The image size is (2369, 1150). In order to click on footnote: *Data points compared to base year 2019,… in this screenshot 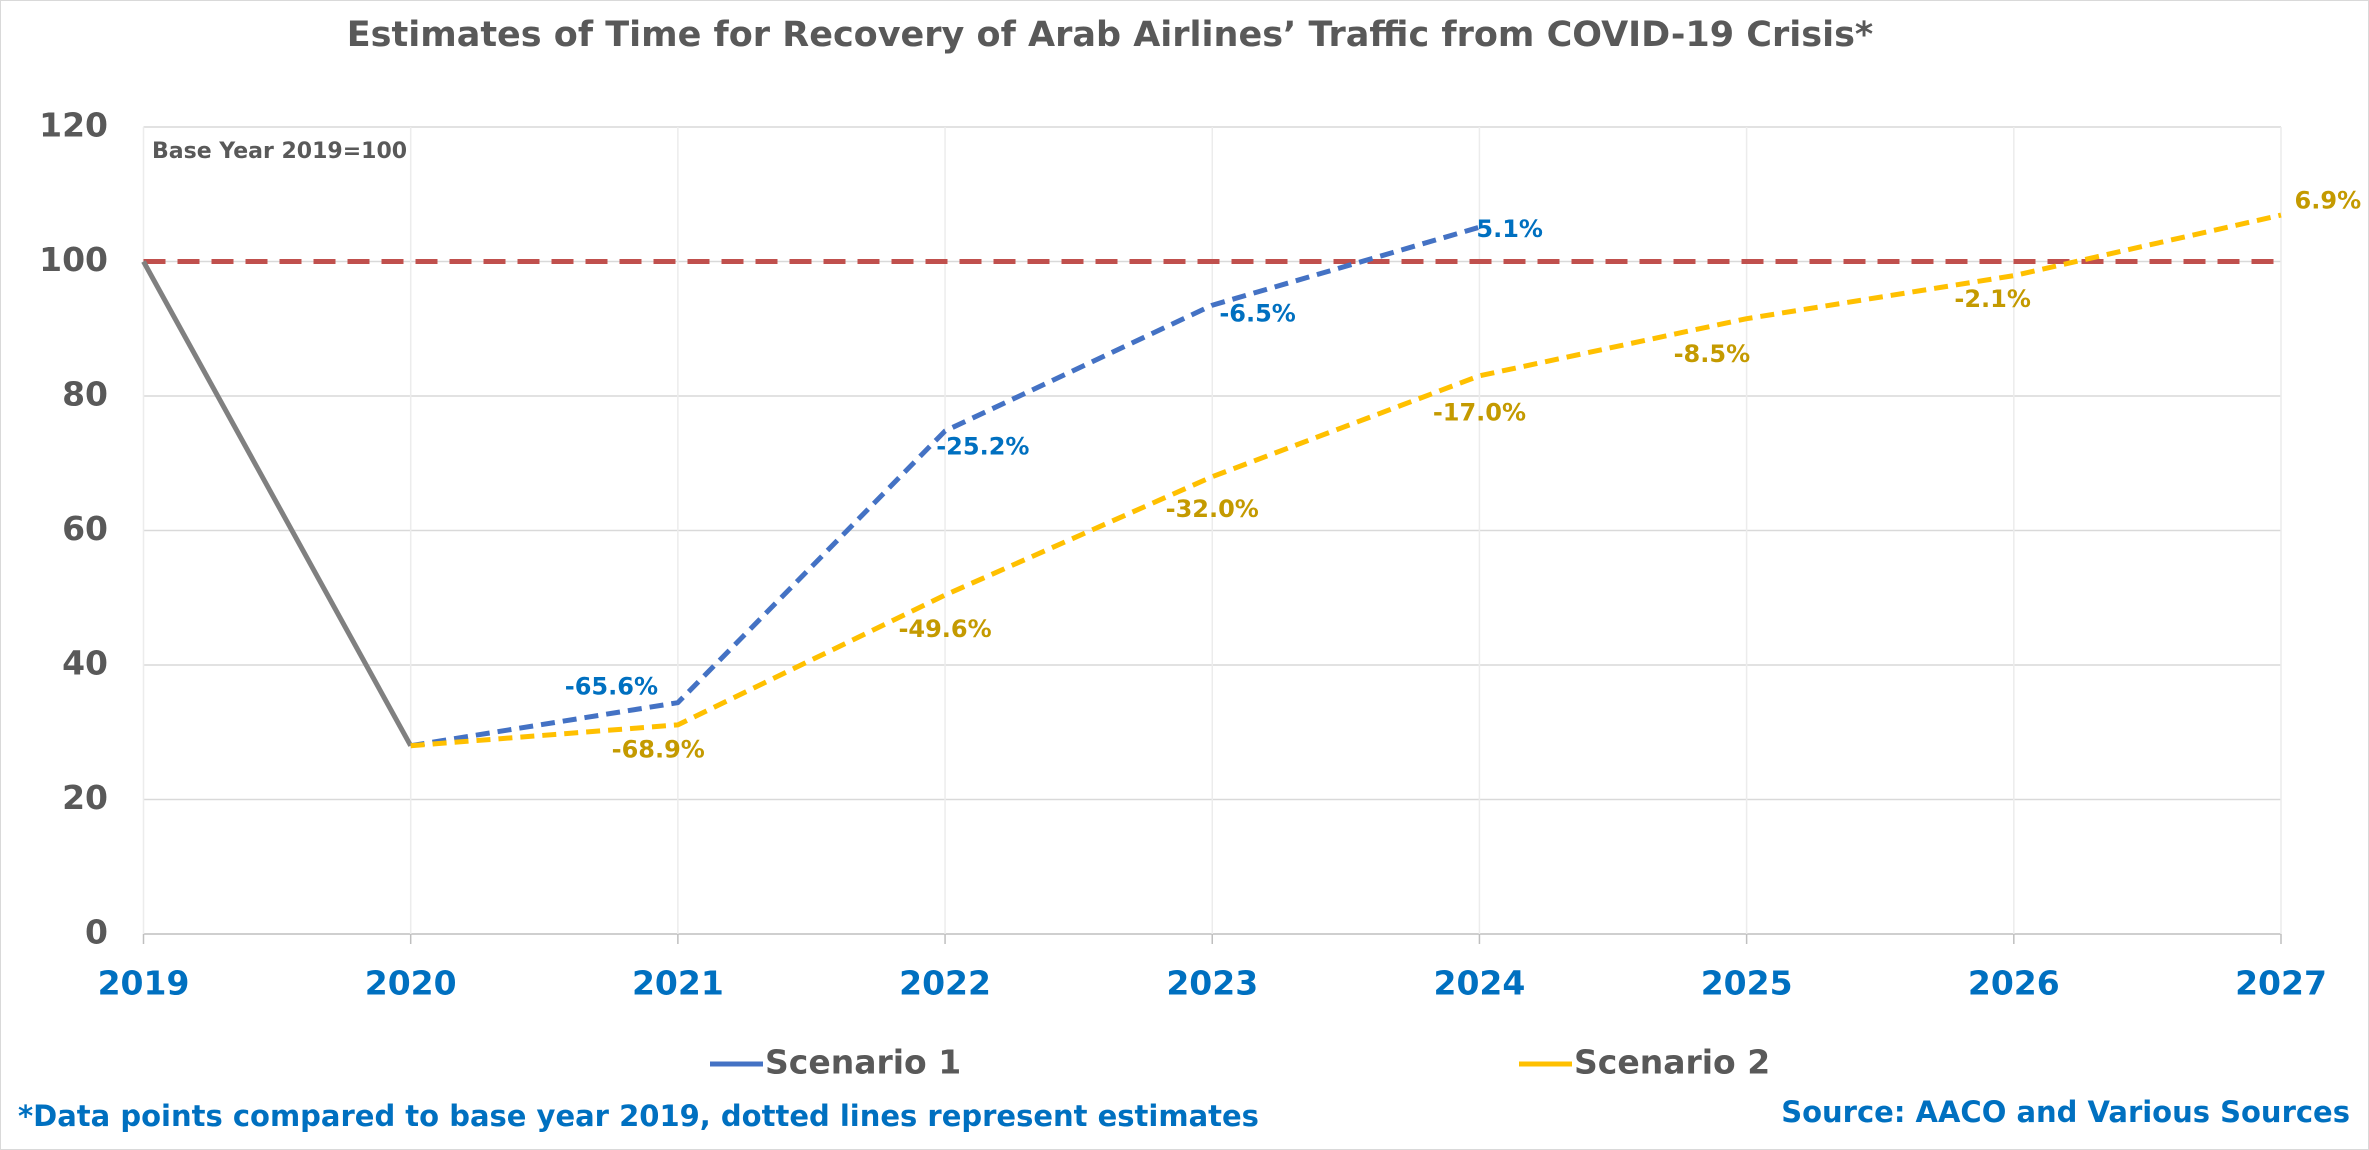, I will do `click(638, 1116)`.